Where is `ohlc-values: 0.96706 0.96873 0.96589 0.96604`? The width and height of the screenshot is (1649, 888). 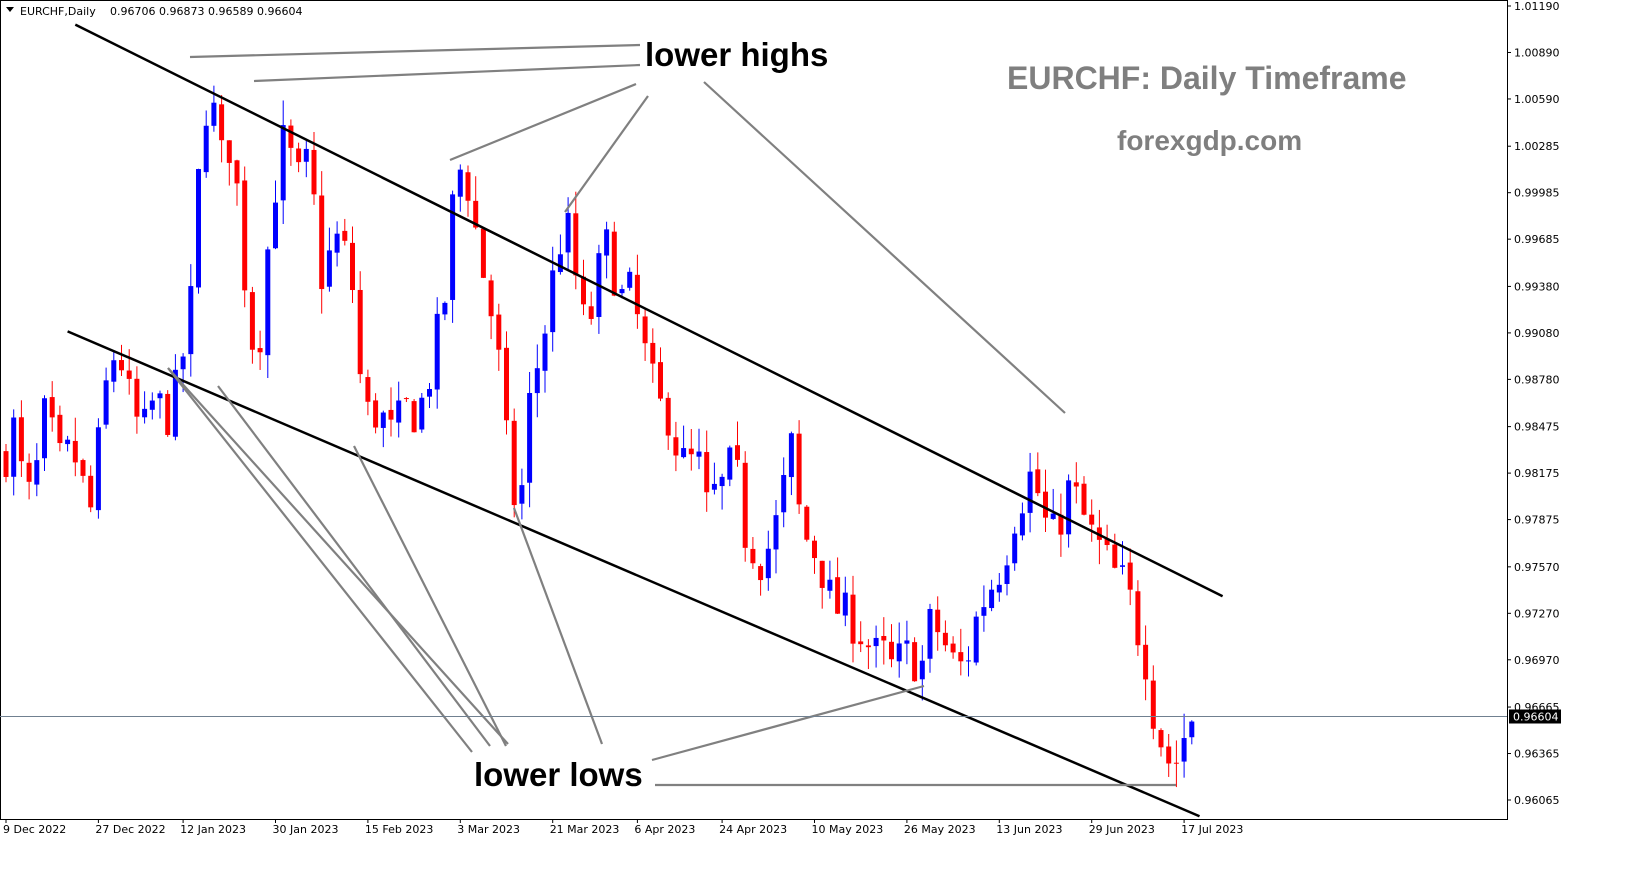 ohlc-values: 0.96706 0.96873 0.96589 0.96604 is located at coordinates (206, 11).